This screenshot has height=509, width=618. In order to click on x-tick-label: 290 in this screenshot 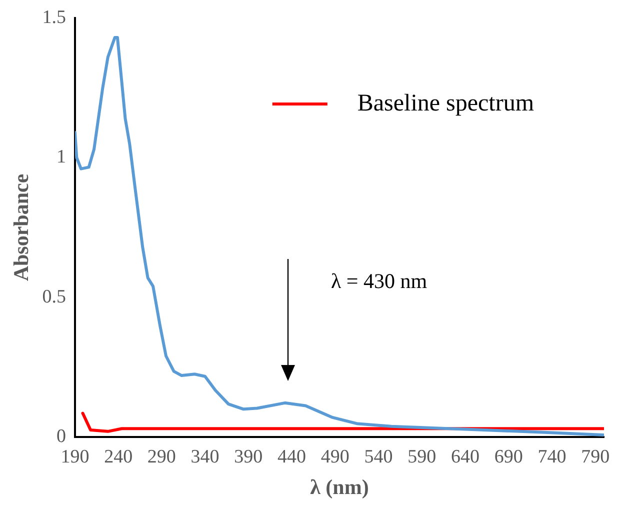, I will do `click(161, 457)`.